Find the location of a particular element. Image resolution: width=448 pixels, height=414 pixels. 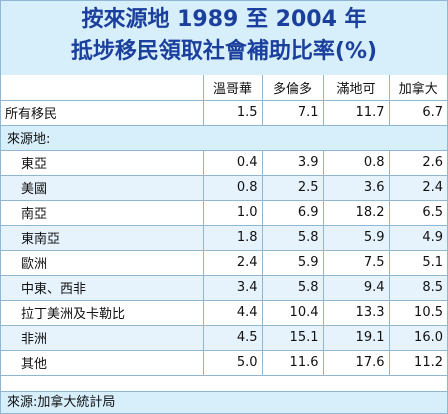

table-row: 東南亞 1.8 5.8 5.9 4.9 is located at coordinates (224, 238).